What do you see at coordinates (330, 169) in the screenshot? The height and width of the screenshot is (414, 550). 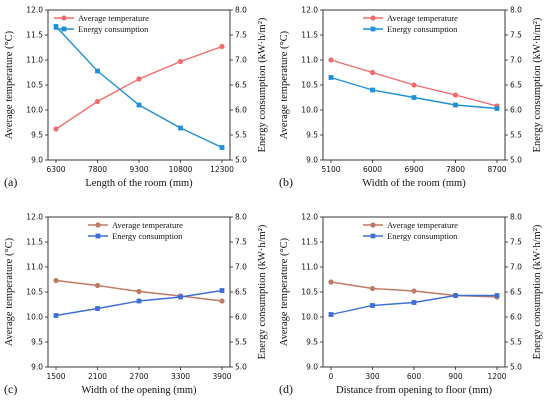 I see `x-tick-label: 5100` at bounding box center [330, 169].